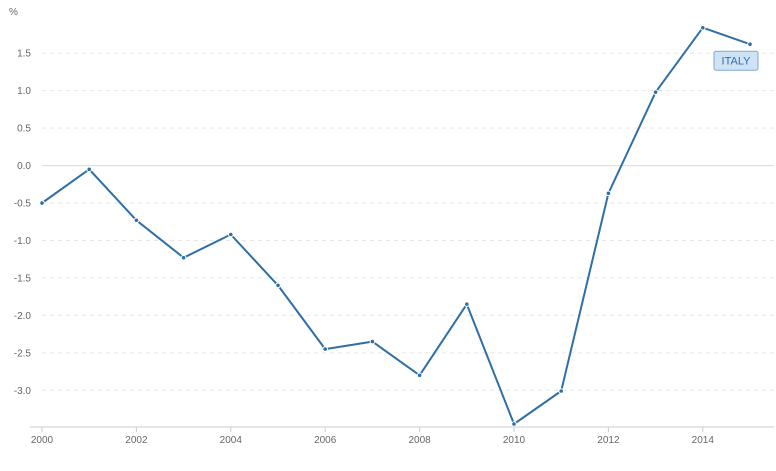 This screenshot has height=471, width=776. I want to click on y-tick-label: 1.0, so click(24, 91).